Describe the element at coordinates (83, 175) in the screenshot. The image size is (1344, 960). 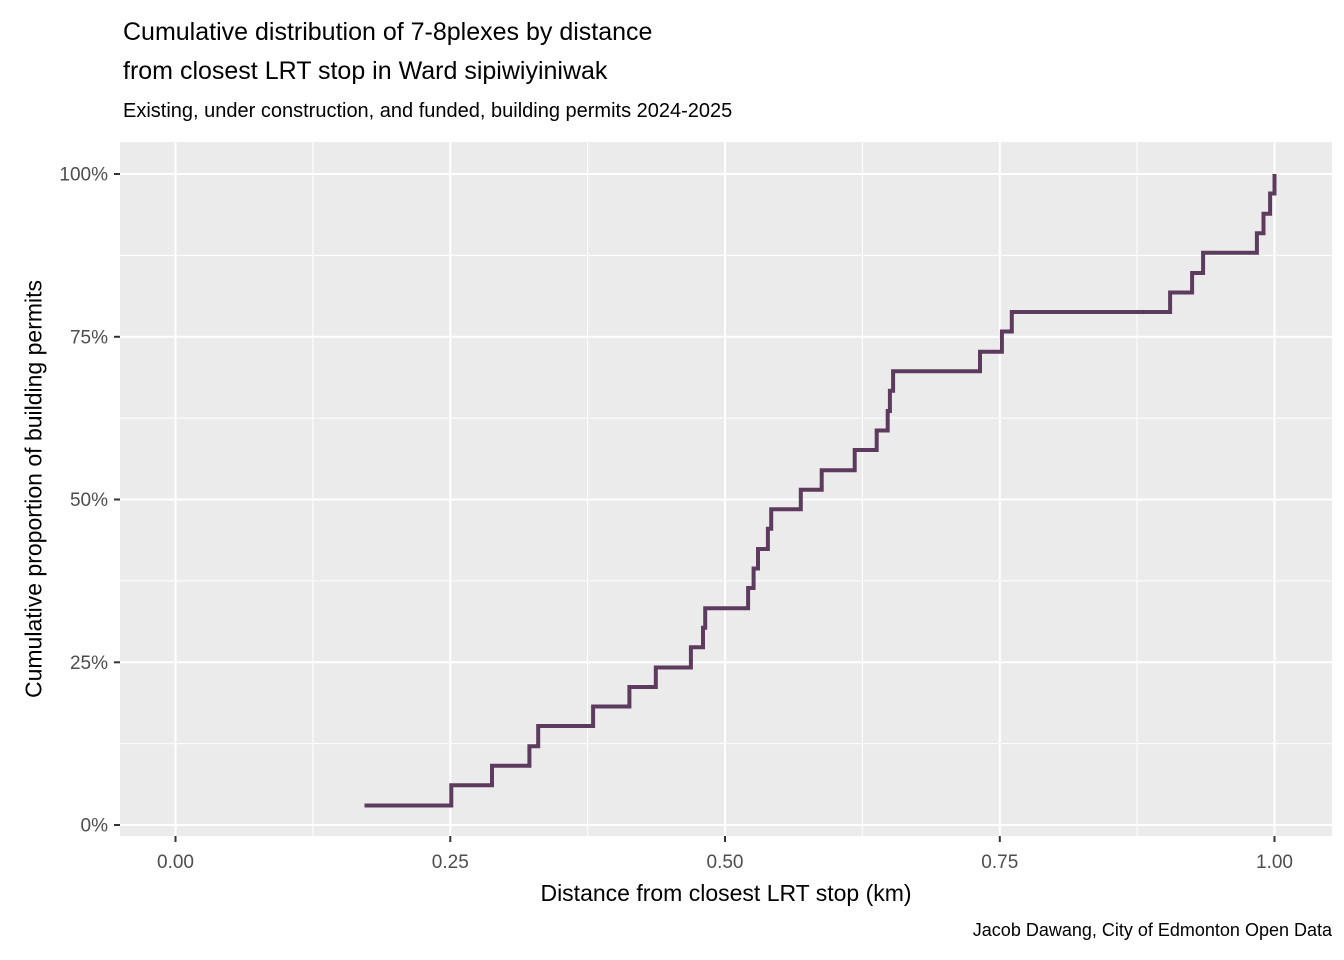
I see `y-tick-label: 100%` at that location.